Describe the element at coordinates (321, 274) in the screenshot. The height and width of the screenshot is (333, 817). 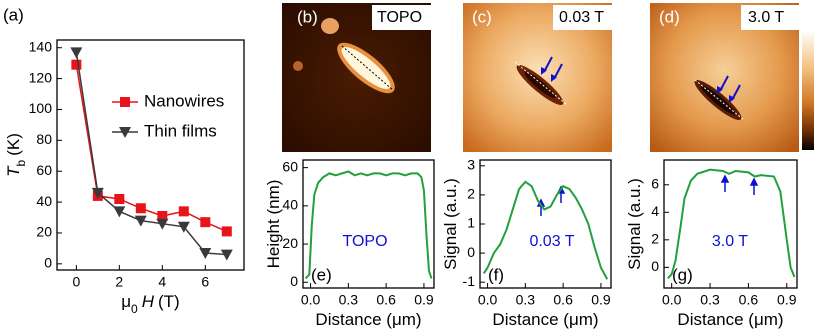
I see `panel-label: (e)` at that location.